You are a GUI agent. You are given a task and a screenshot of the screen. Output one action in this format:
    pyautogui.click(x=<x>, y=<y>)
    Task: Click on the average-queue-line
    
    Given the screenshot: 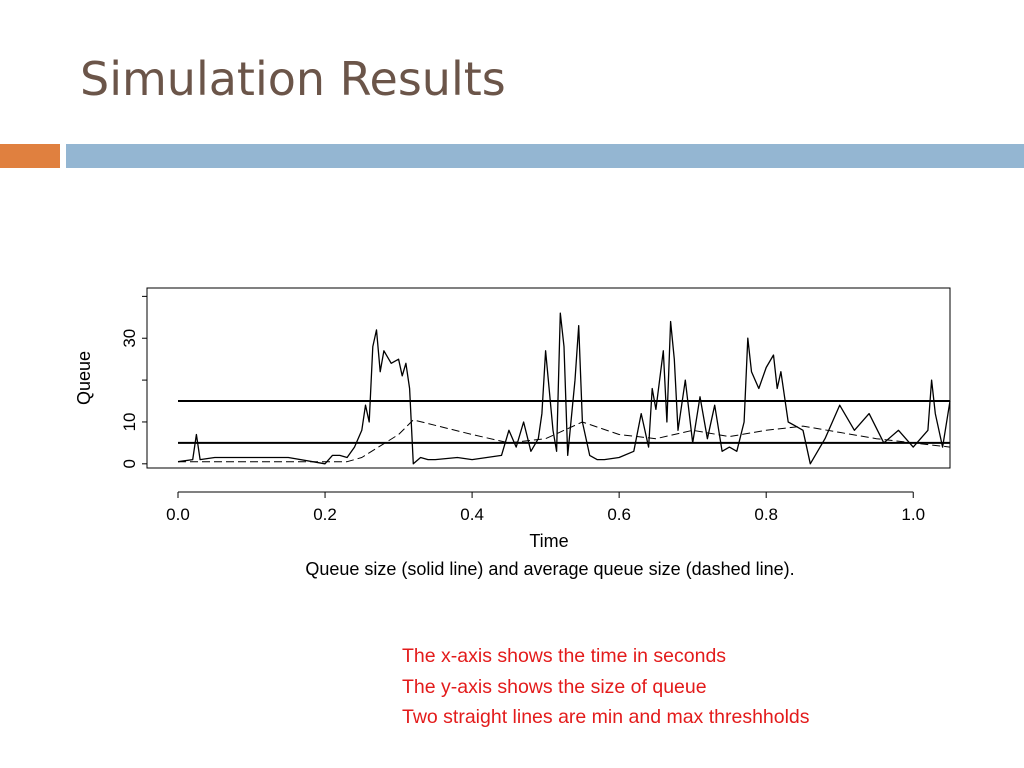 What is the action you would take?
    pyautogui.click(x=564, y=441)
    